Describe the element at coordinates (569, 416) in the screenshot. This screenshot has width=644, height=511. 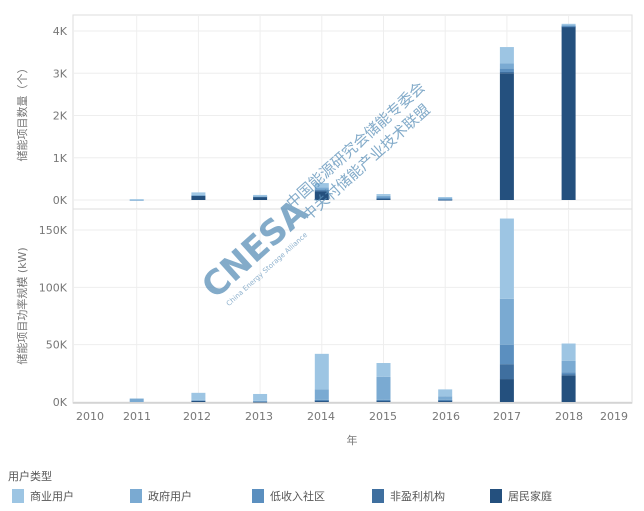
I see `x-tick-label: 2018` at that location.